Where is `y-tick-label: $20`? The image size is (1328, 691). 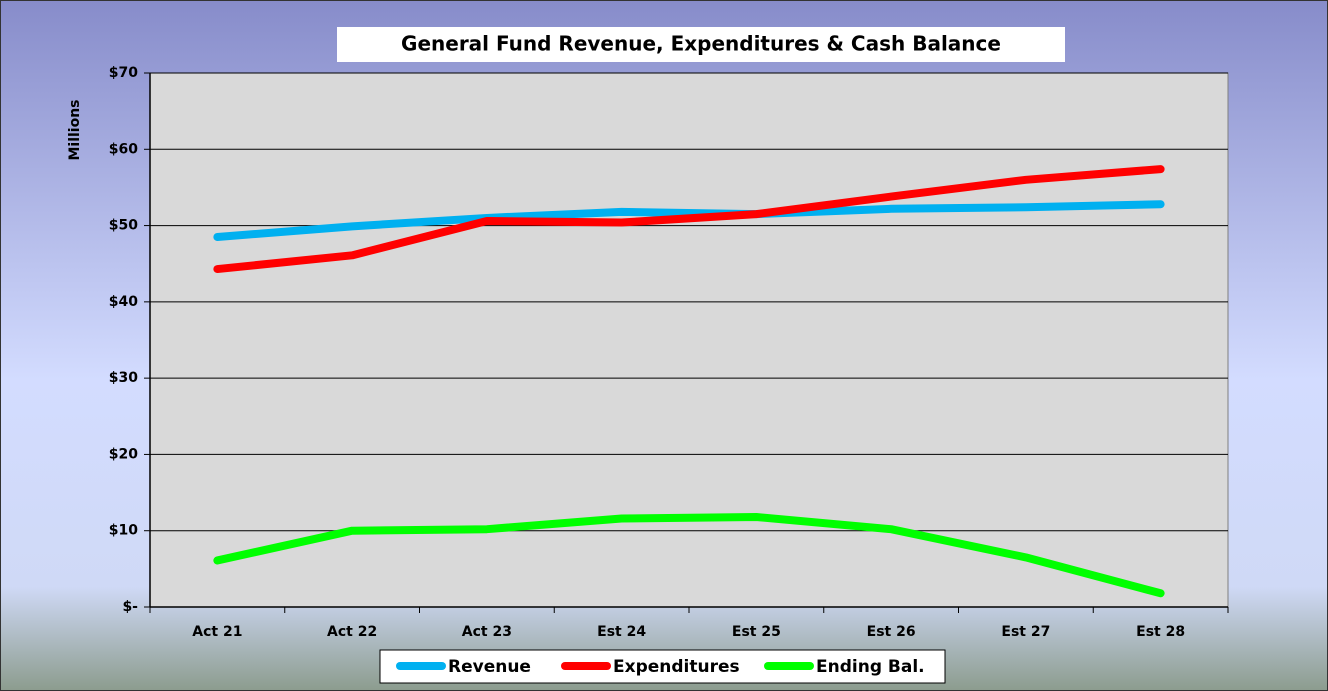
y-tick-label: $20 is located at coordinates (123, 454).